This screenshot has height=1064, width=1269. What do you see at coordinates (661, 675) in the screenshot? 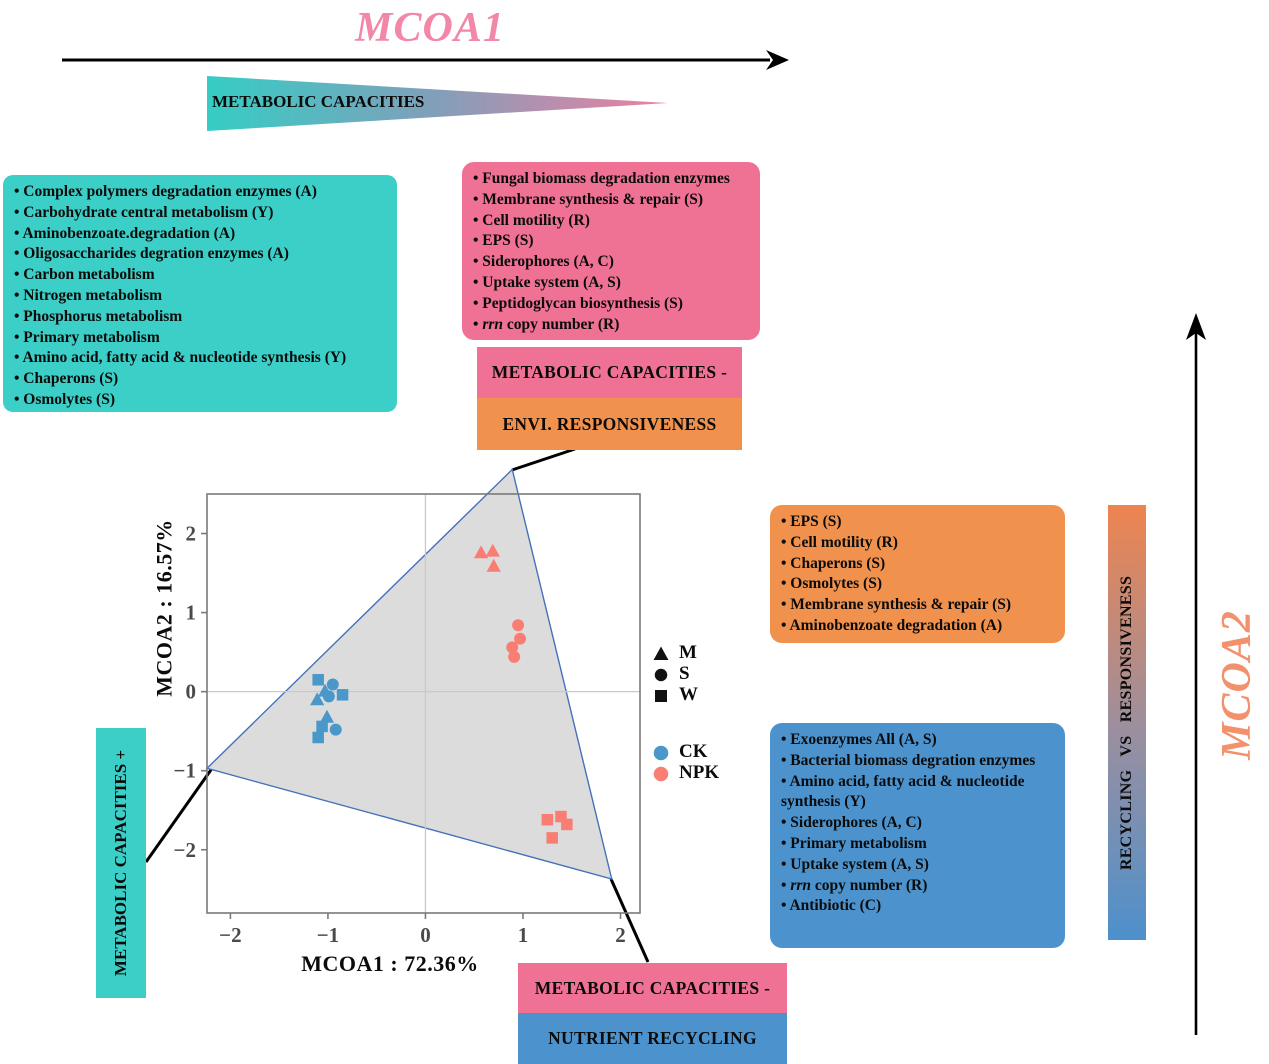
I see `circle-icon` at bounding box center [661, 675].